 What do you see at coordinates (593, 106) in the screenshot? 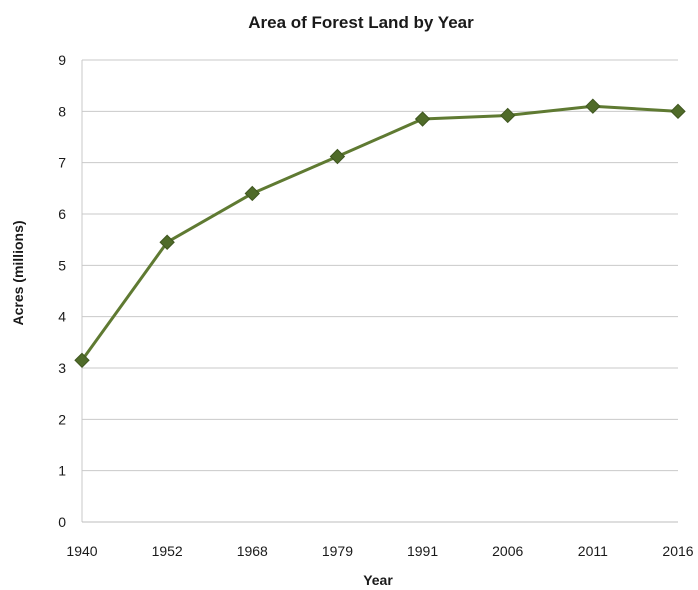
I see `data-point-2011` at bounding box center [593, 106].